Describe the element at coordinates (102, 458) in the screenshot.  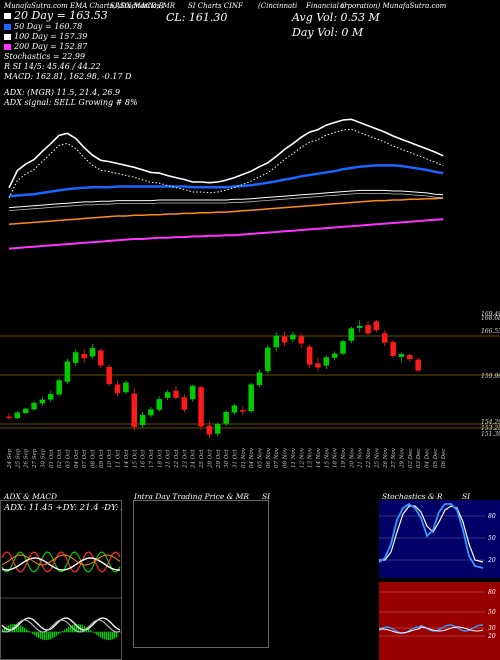
I see `date-label: 09 Oct` at that location.